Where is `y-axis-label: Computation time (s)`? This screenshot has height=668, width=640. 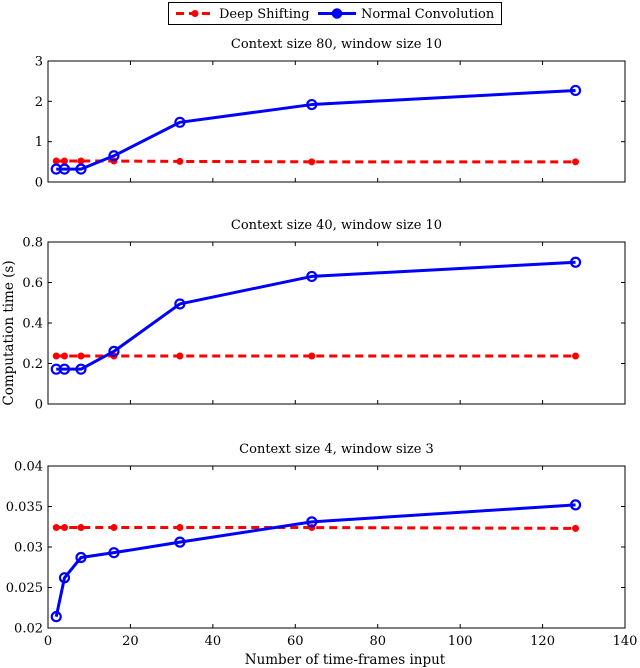 y-axis-label: Computation time (s) is located at coordinates (9, 332).